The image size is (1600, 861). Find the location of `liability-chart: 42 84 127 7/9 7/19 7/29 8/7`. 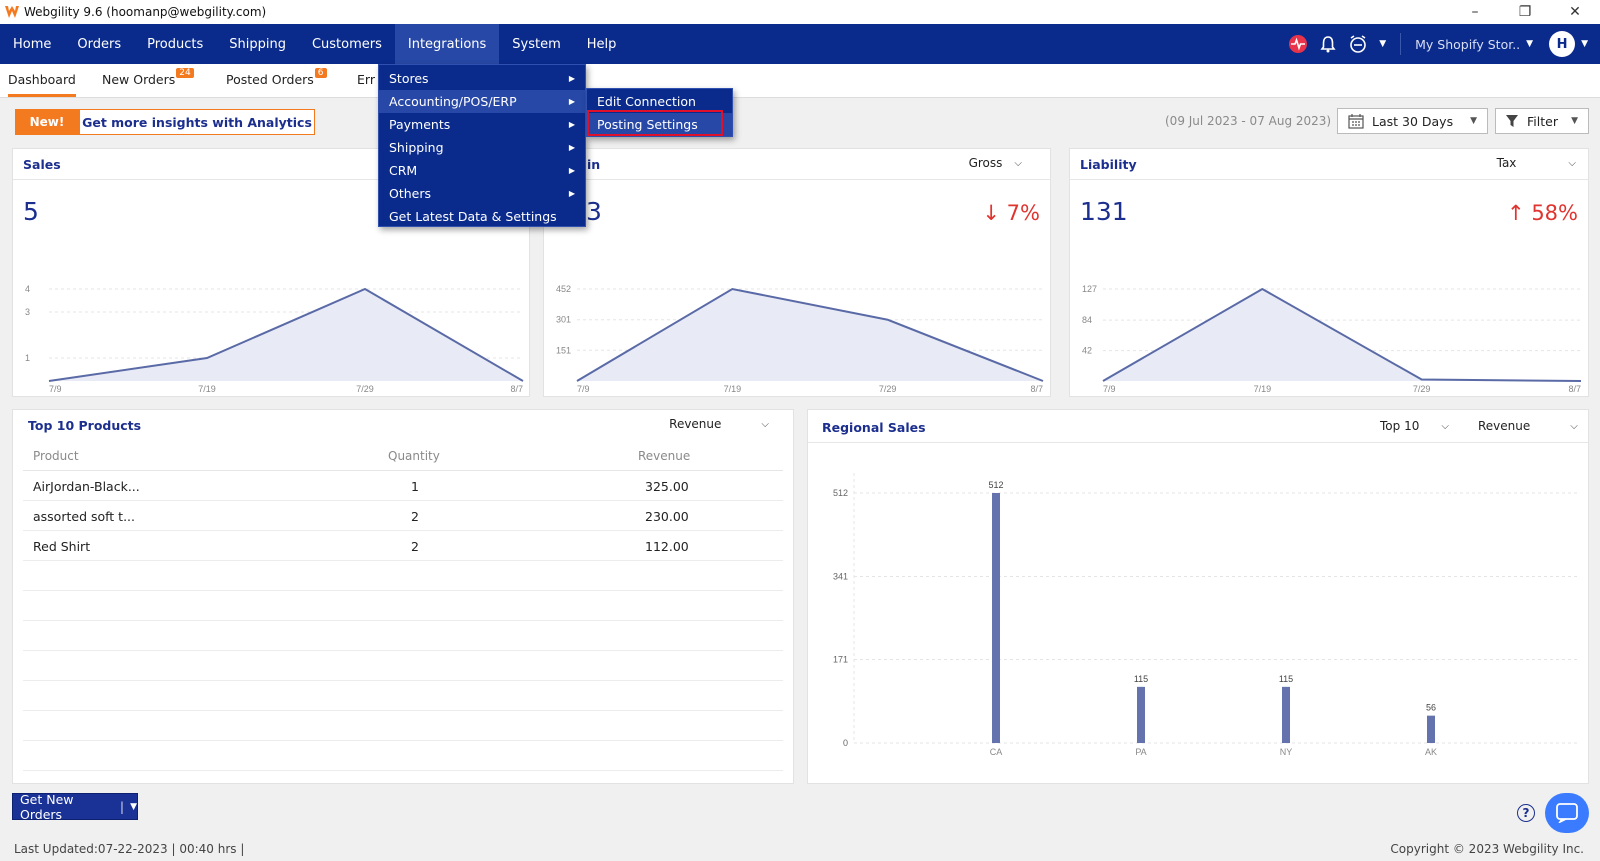

liability-chart: 42 84 127 7/9 7/19 7/29 8/7 is located at coordinates (1332, 339).